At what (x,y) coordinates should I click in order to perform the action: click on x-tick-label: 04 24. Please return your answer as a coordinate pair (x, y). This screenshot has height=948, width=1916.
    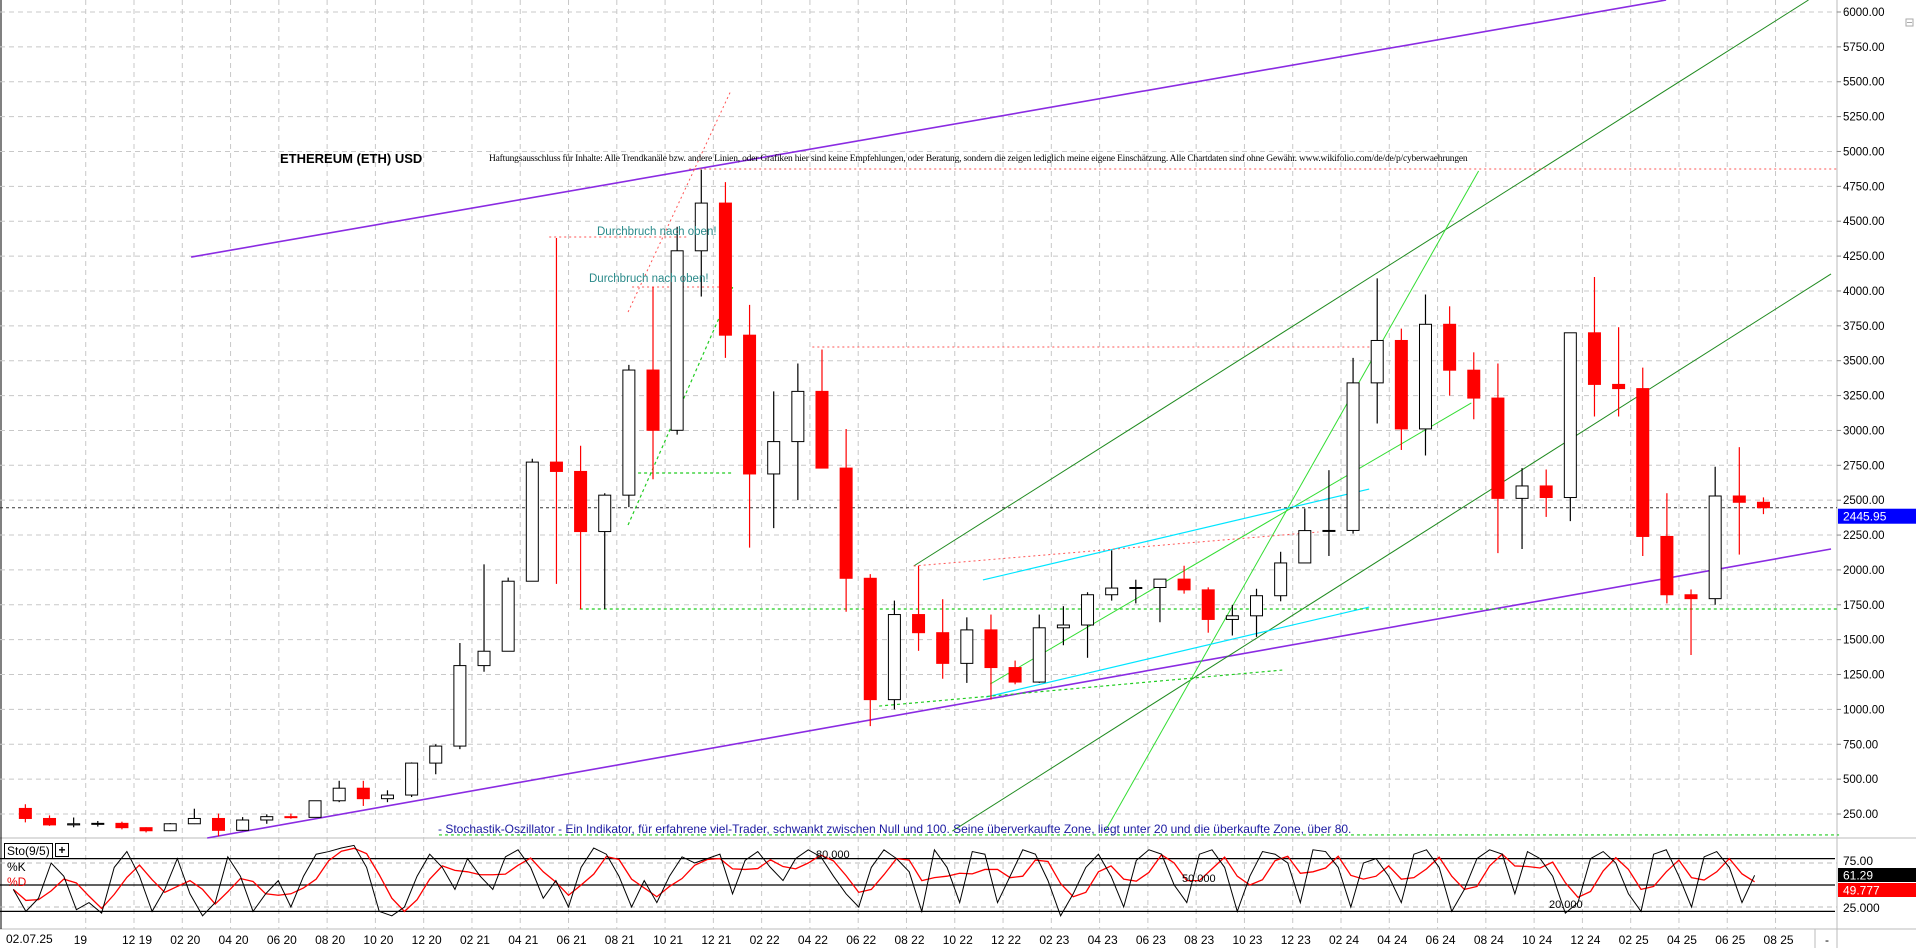
    Looking at the image, I should click on (1392, 940).